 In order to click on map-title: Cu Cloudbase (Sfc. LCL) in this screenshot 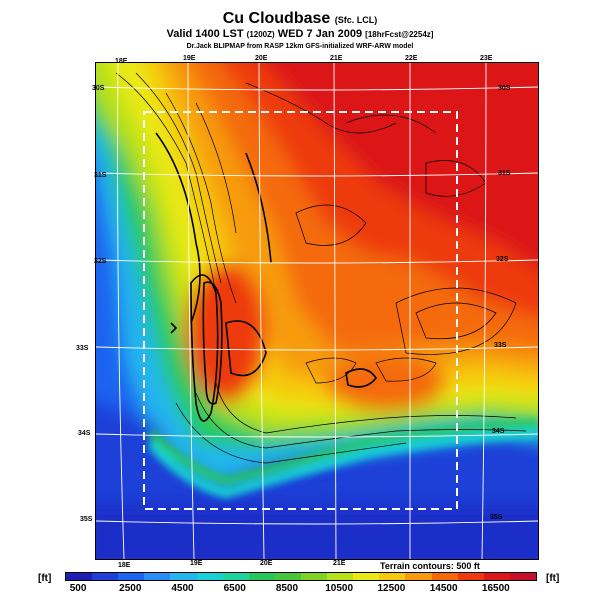, I will do `click(300, 19)`.